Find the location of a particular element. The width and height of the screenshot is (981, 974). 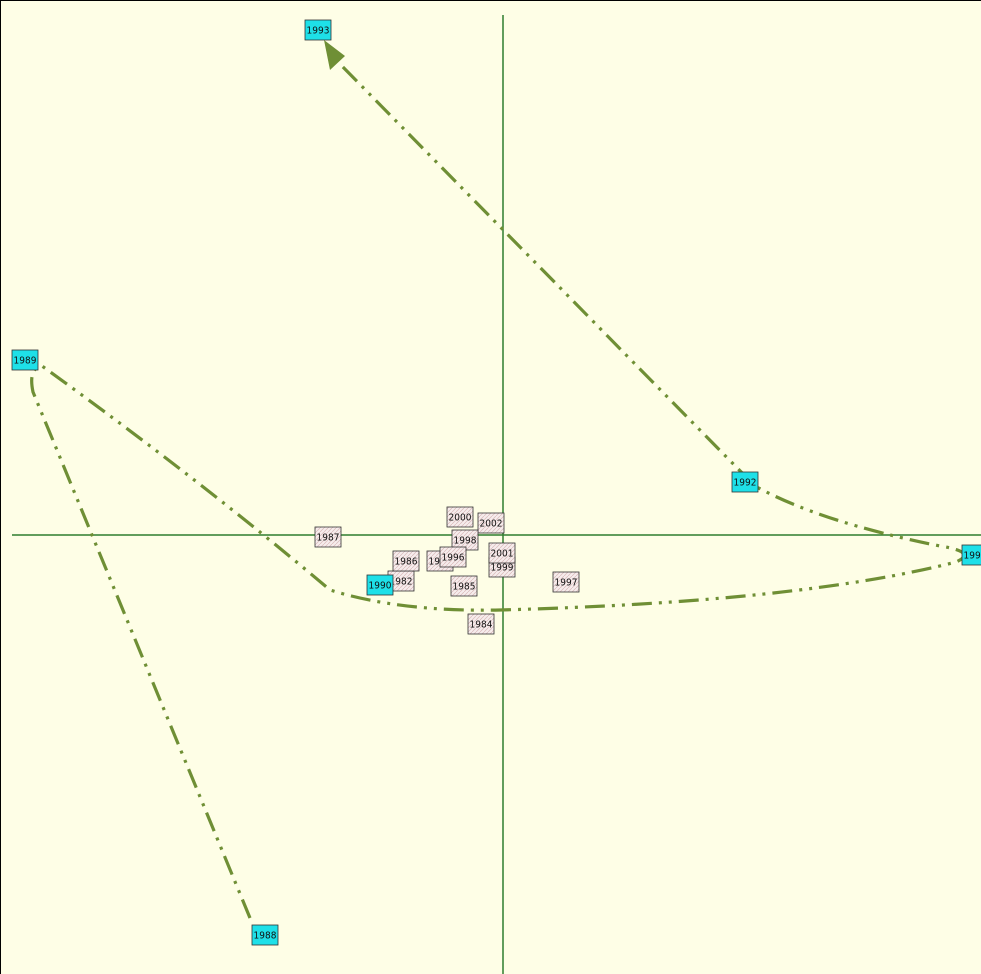

year-label: 1987 is located at coordinates (328, 538).